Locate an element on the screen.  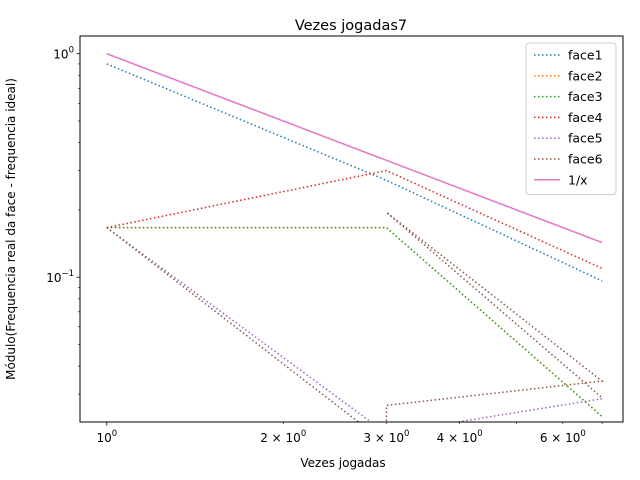
legend: face1 face2 face3 face4 face5 face6 1/x is located at coordinates (571, 119).